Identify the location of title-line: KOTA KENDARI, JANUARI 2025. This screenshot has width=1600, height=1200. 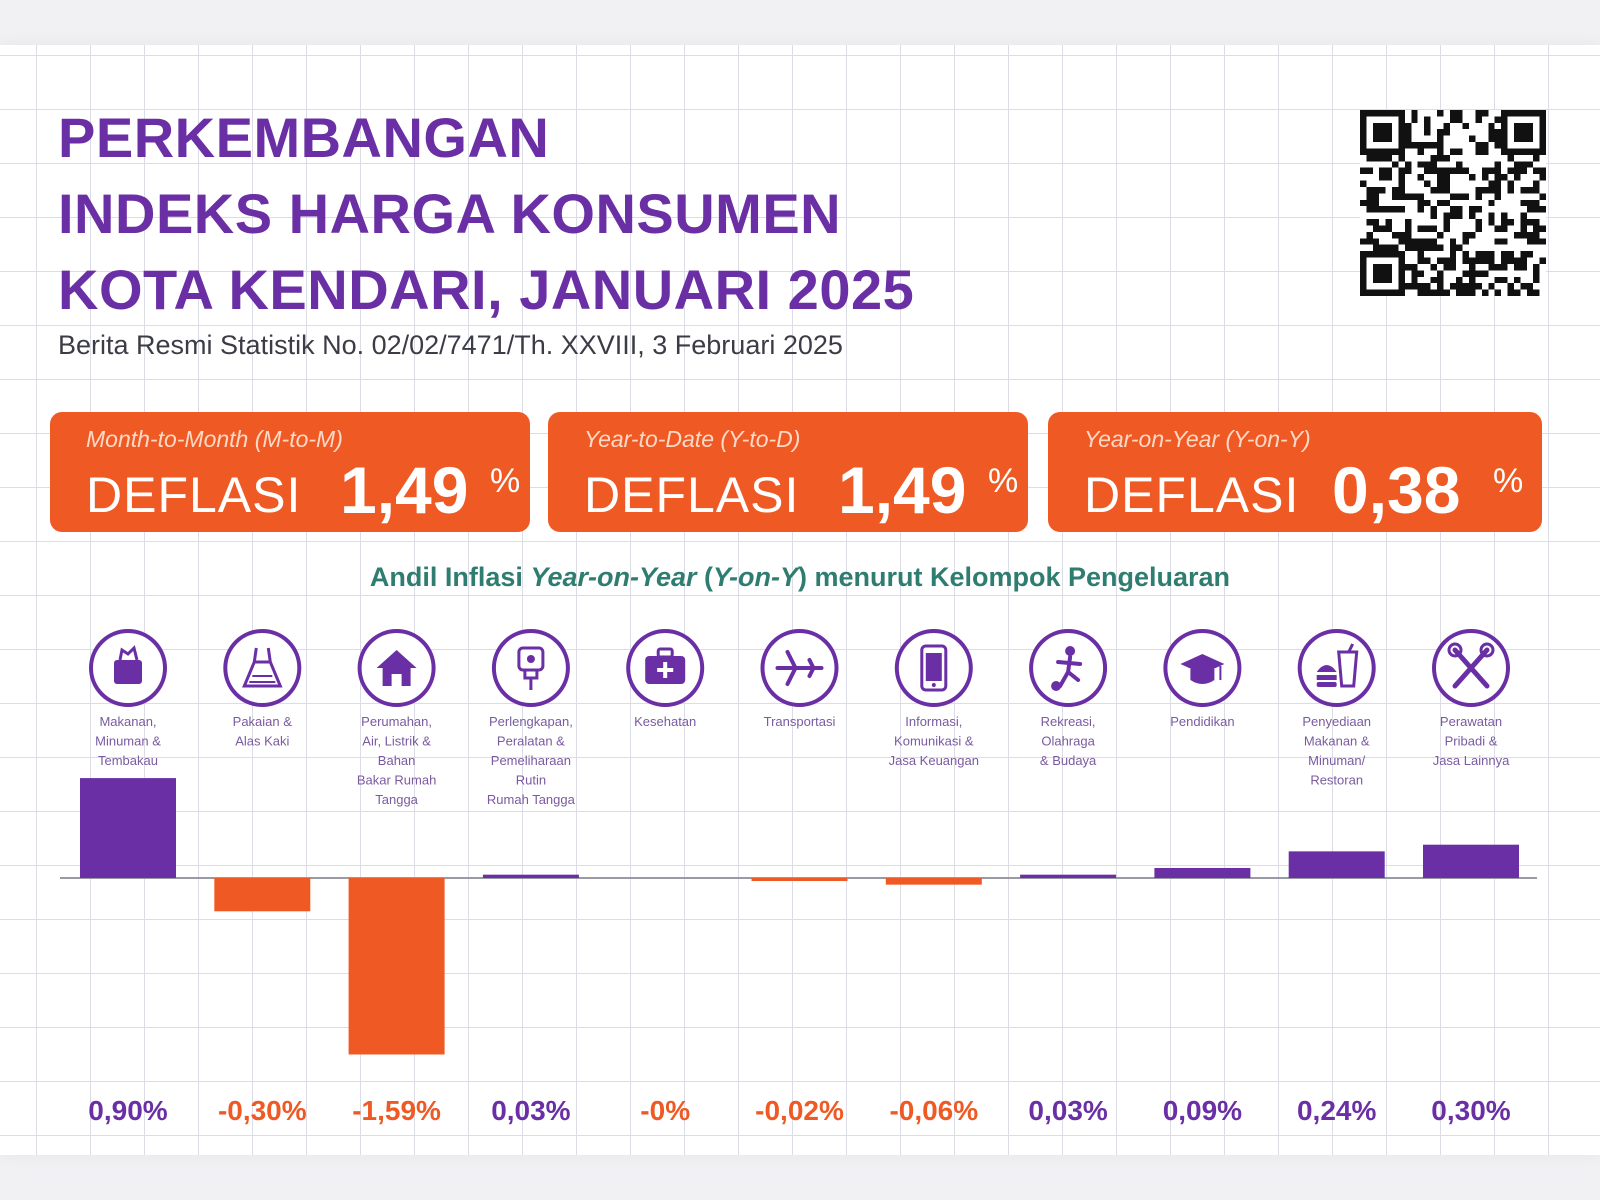
(486, 289).